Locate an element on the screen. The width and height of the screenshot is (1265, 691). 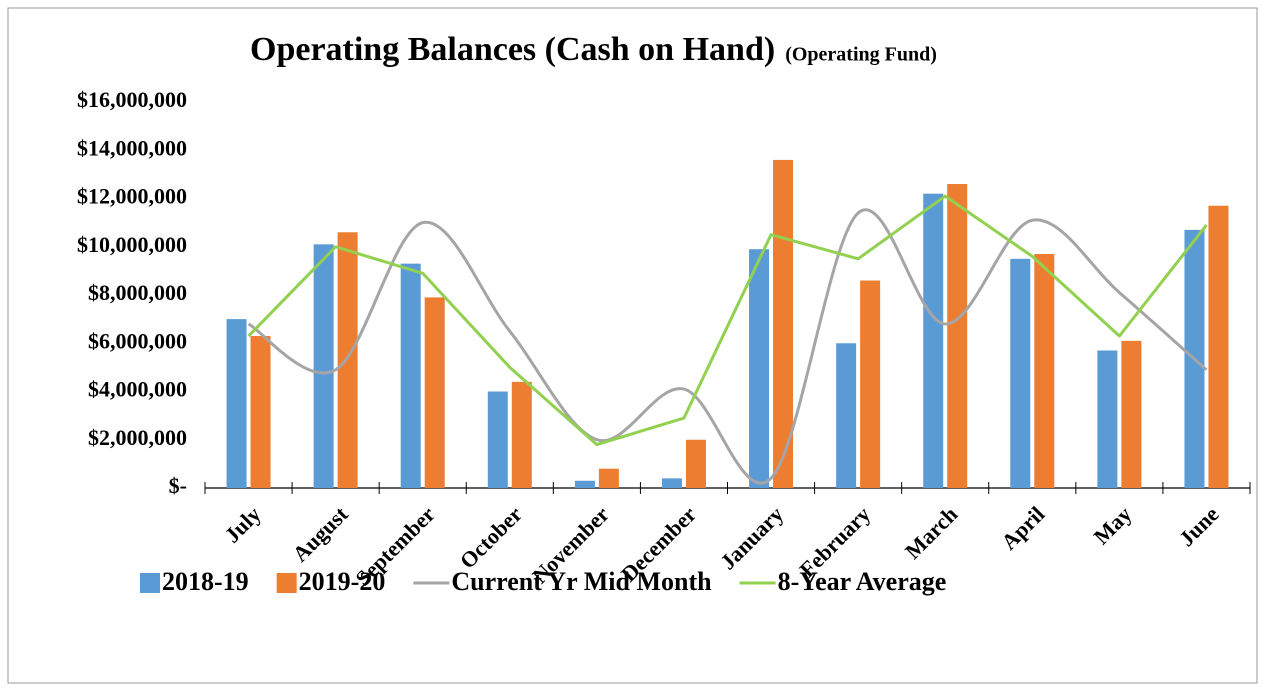
legend-label: 2019-20 is located at coordinates (342, 581).